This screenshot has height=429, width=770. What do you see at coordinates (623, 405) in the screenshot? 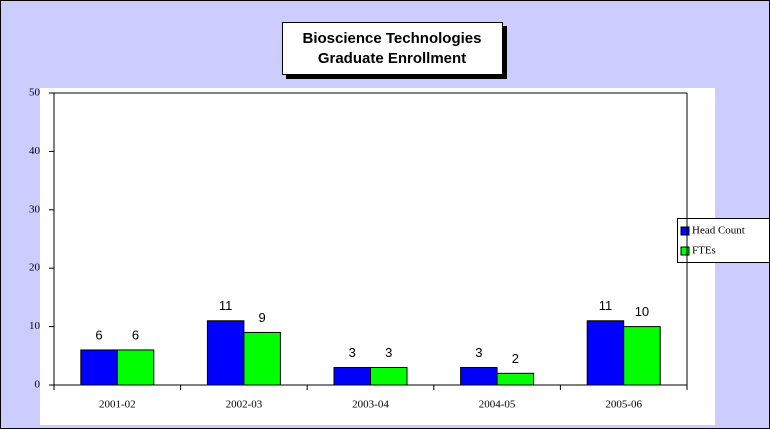
I see `x-tick-label: 2005-06` at bounding box center [623, 405].